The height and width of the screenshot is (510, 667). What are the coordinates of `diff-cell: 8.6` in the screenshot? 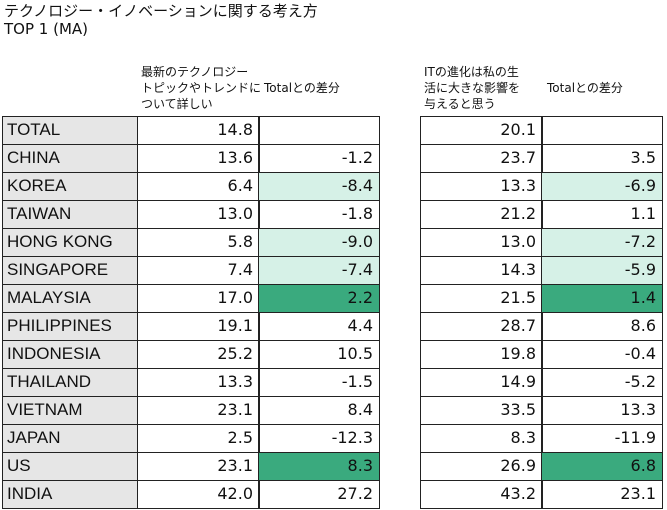 It's located at (602, 326).